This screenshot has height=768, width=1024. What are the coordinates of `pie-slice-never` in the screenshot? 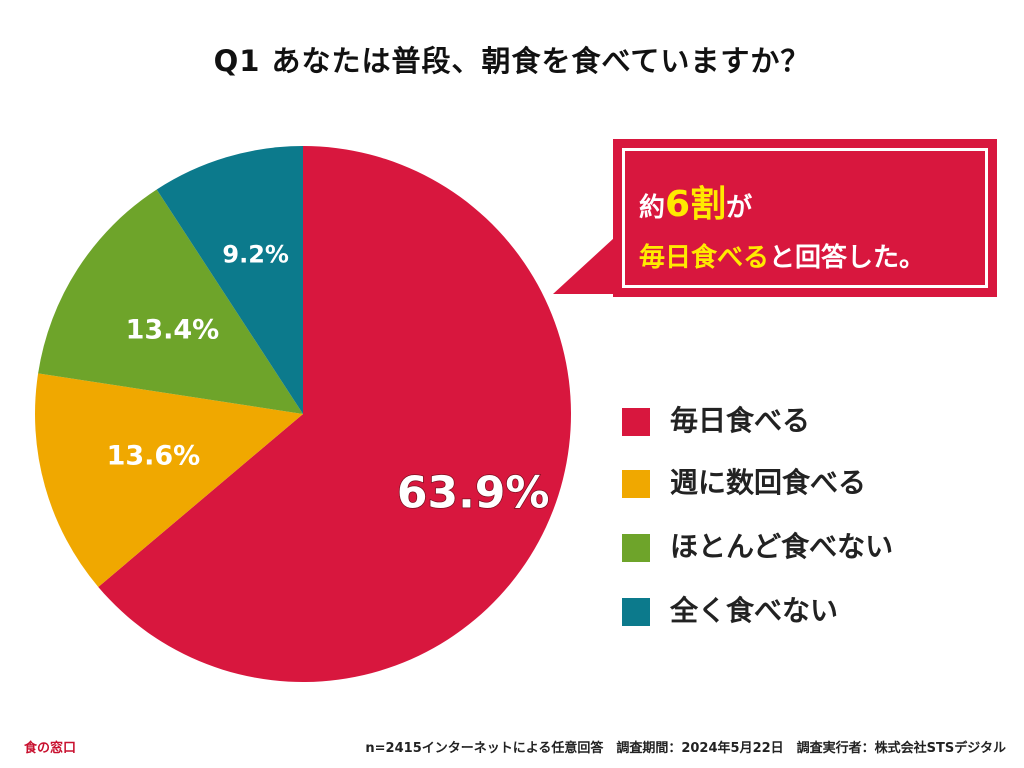 It's located at (229, 280).